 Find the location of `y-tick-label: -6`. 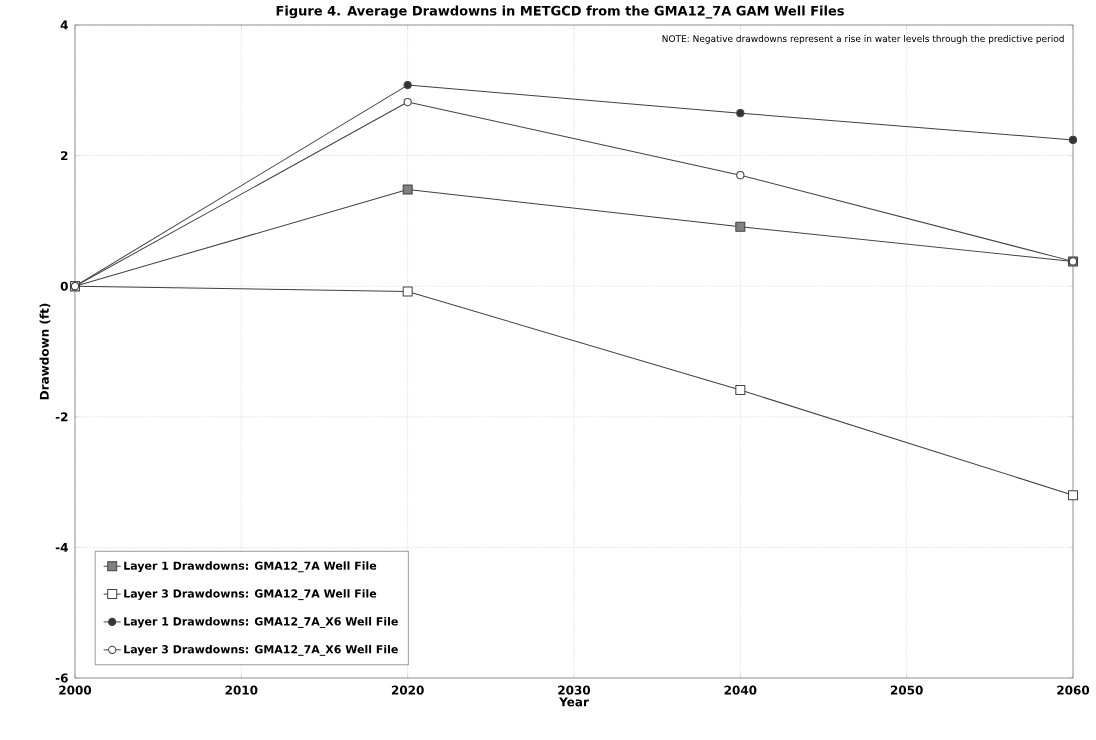

y-tick-label: -6 is located at coordinates (61, 678).